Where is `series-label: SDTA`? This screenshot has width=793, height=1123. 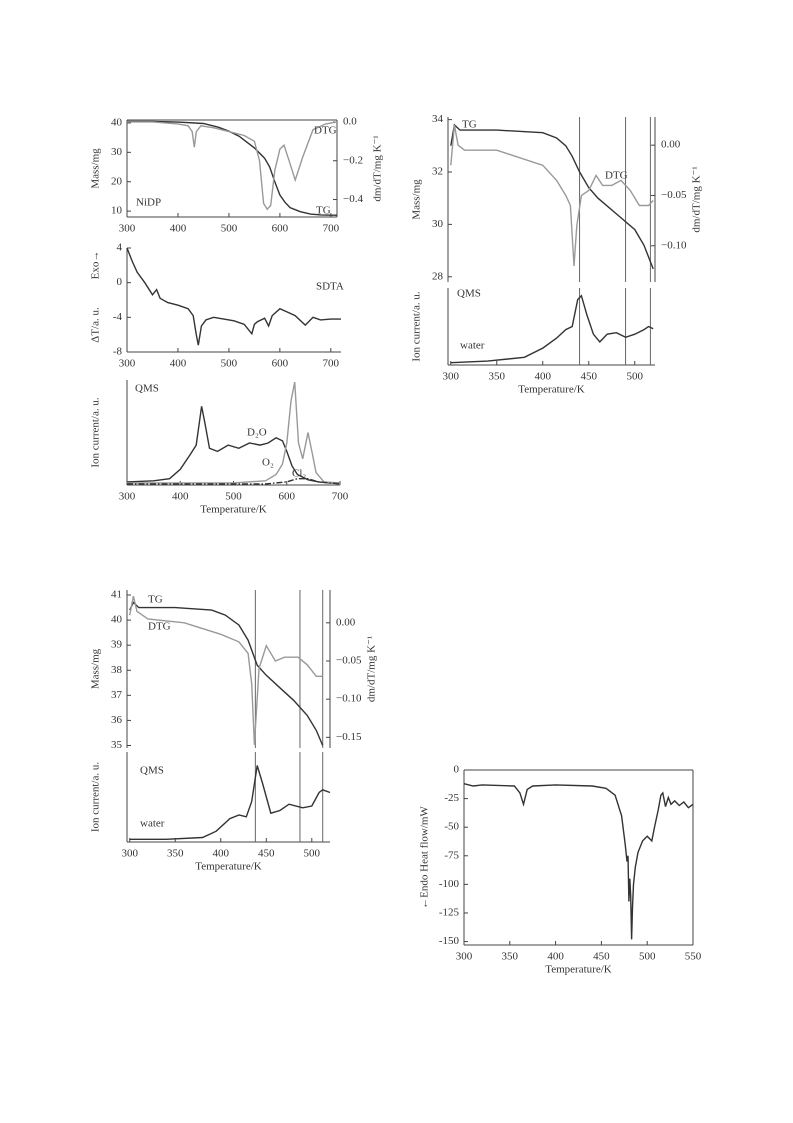 series-label: SDTA is located at coordinates (330, 287).